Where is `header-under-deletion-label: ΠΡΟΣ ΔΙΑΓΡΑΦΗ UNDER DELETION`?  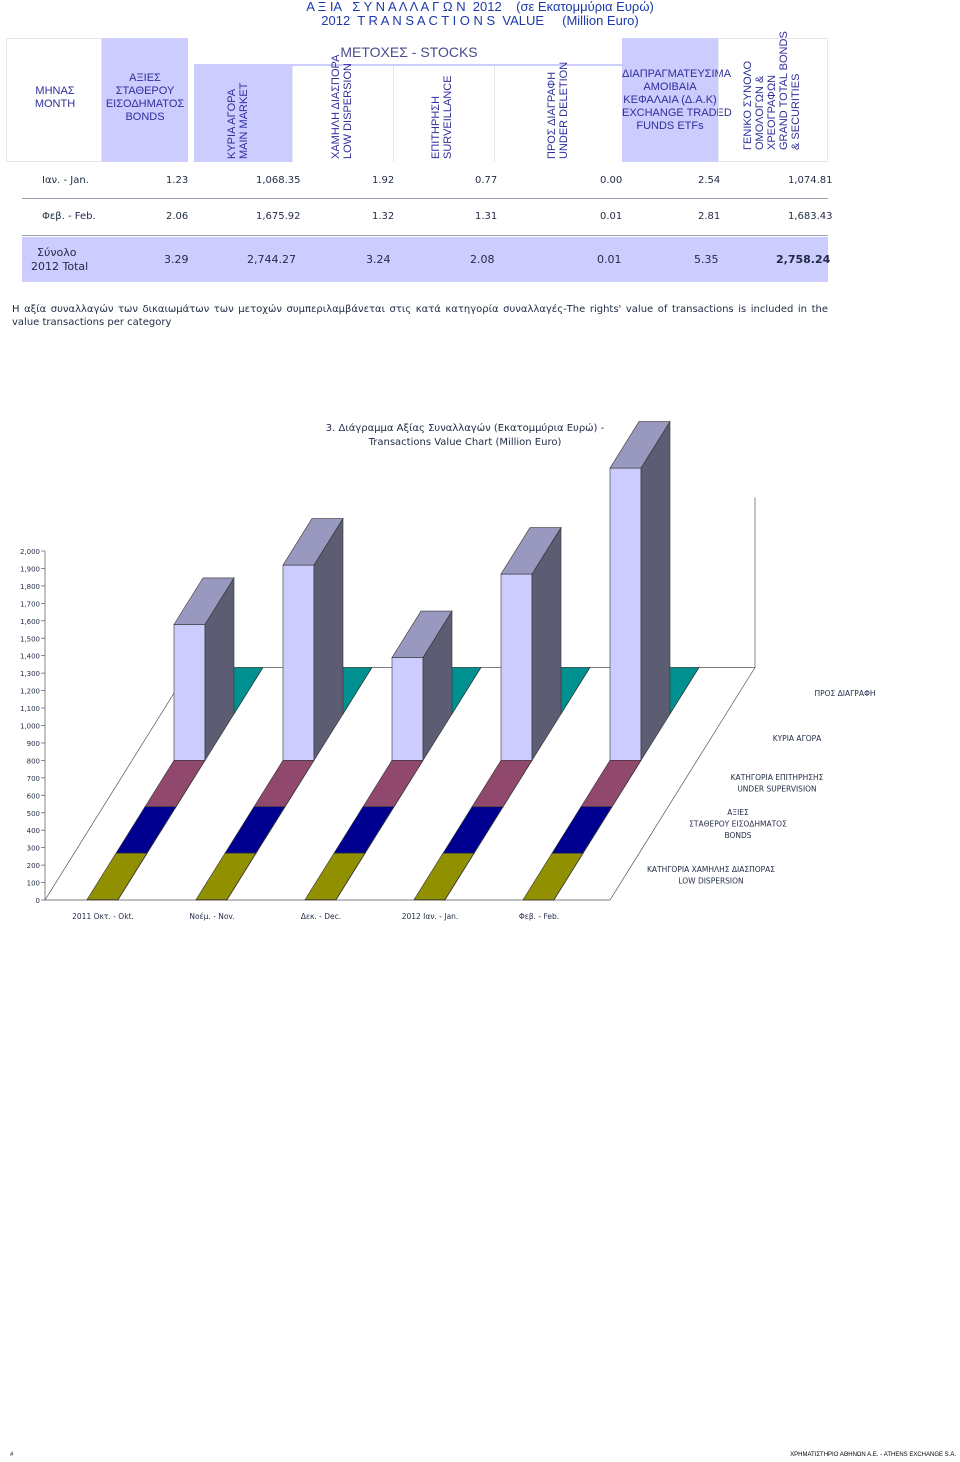
header-under-deletion-label: ΠΡΟΣ ΔΙΑΓΡΑΦΗ UNDER DELETION is located at coordinates (558, 110).